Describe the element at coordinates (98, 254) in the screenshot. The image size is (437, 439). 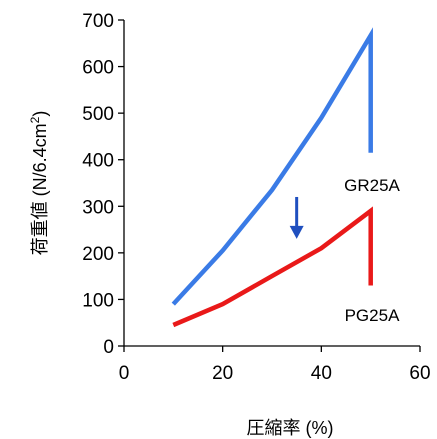
I see `y-tick-label: 200` at that location.